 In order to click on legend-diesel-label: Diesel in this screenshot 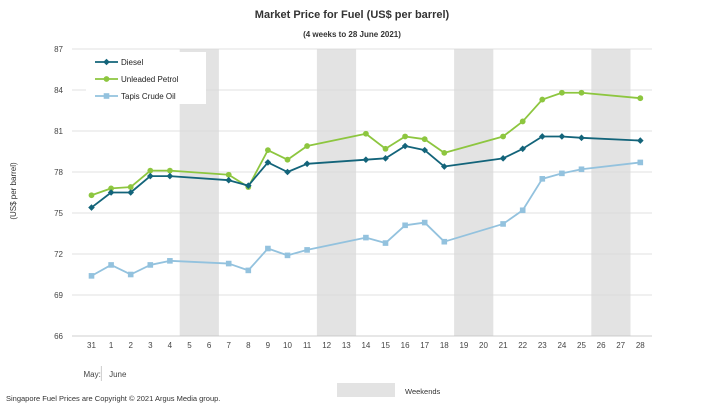, I will do `click(132, 62)`.